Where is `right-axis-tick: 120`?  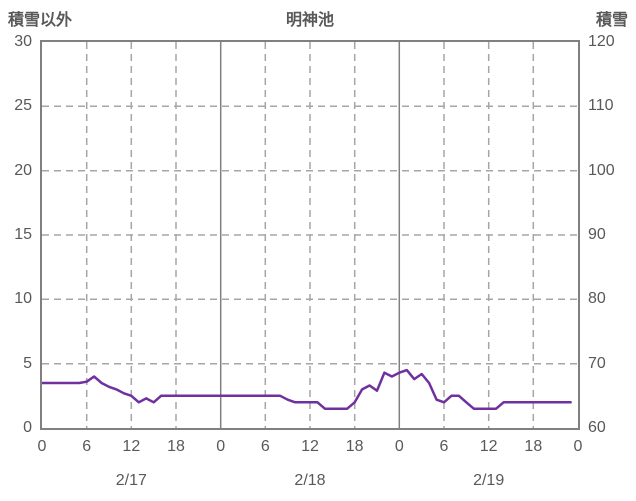 right-axis-tick: 120 is located at coordinates (601, 41).